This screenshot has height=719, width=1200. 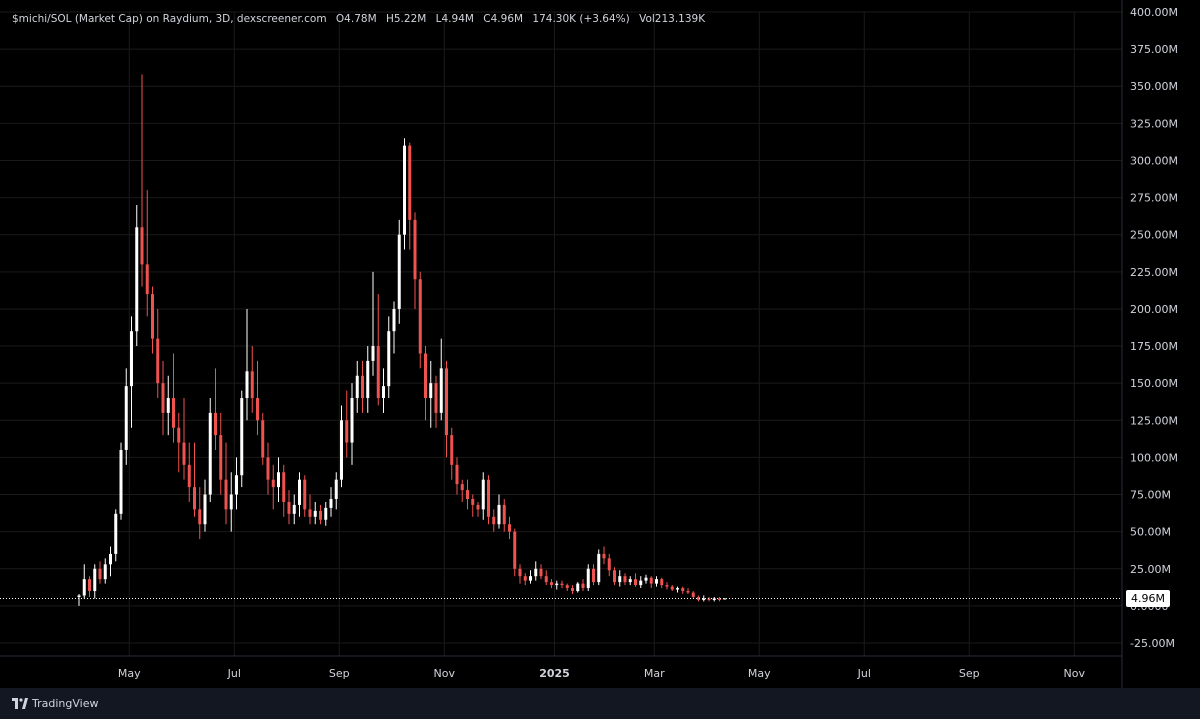 I want to click on y-tick-label: 400.00M, so click(x=1154, y=12).